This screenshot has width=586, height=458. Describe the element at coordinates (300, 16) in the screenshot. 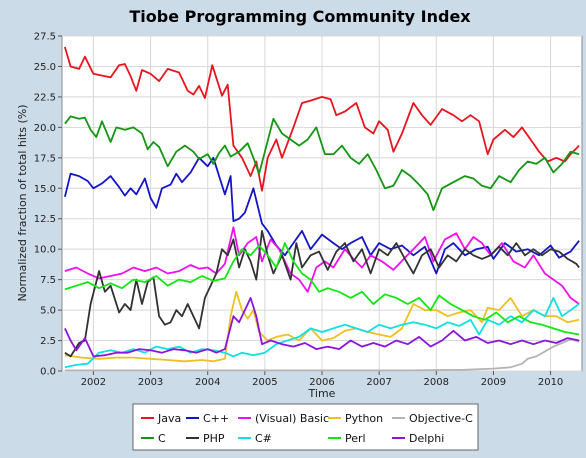

I see `chart-title: Tiobe Programming Community Index` at that location.